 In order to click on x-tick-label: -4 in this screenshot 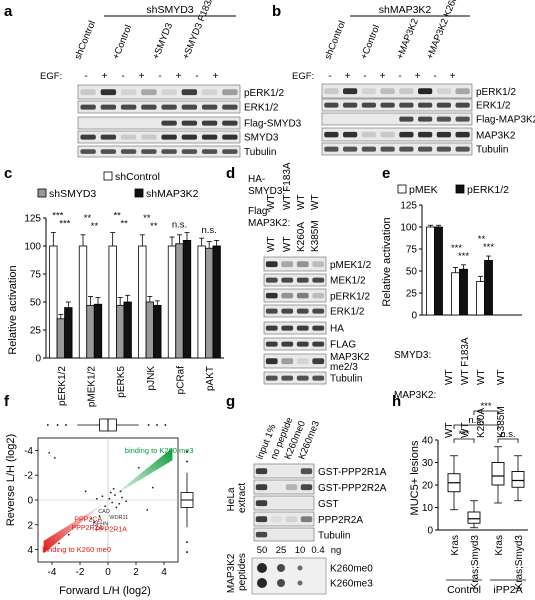, I will do `click(52, 572)`.